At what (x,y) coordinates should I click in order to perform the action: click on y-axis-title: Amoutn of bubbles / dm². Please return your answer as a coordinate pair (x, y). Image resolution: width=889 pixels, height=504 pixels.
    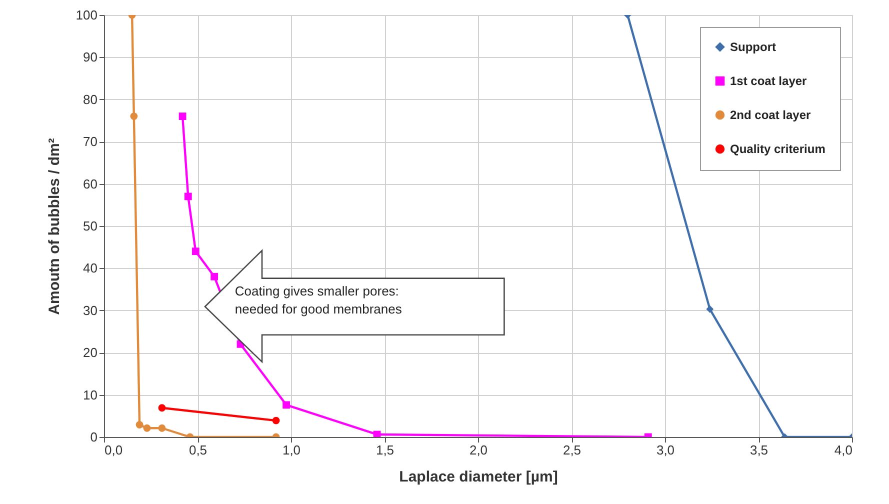
    Looking at the image, I should click on (54, 226).